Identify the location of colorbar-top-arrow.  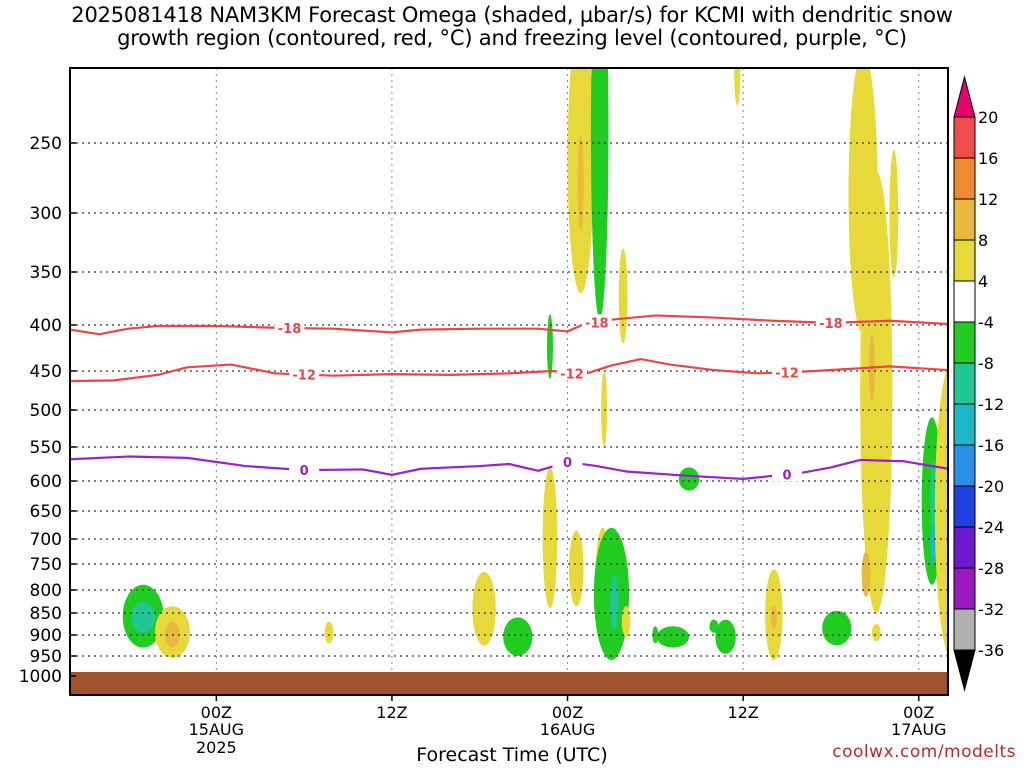
(964, 96).